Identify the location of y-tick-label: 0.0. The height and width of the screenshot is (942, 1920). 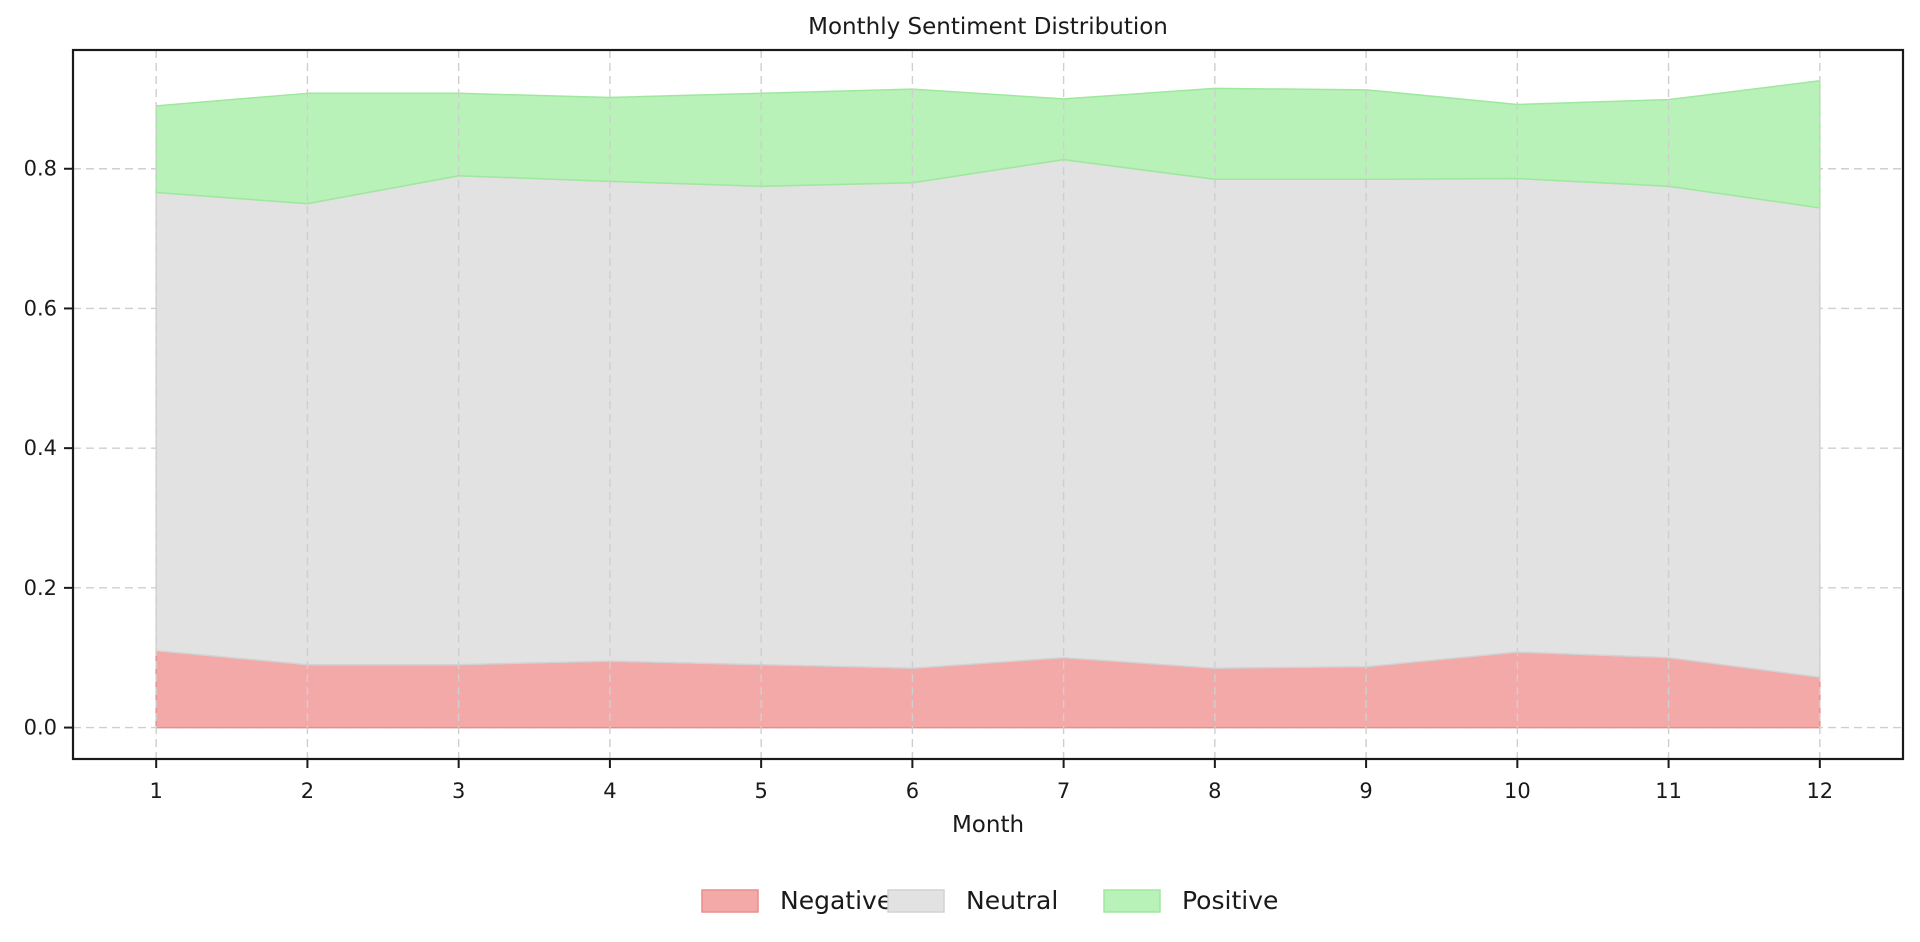
(40, 728).